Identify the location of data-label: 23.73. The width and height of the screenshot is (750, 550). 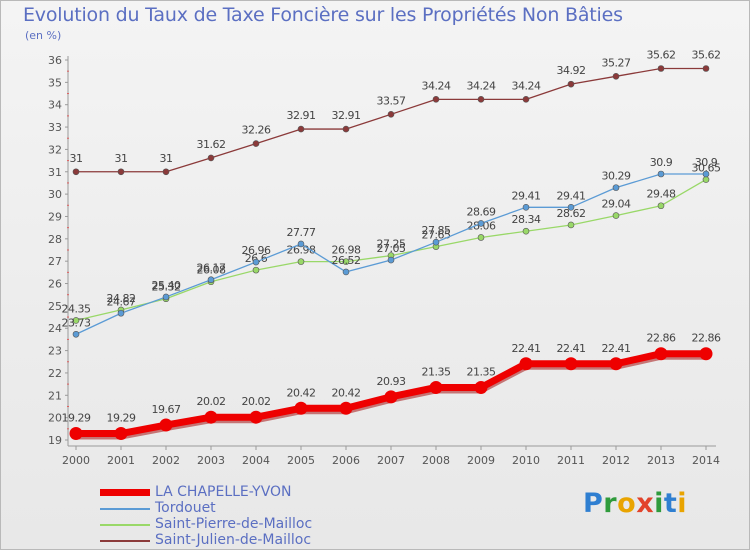
(76, 322).